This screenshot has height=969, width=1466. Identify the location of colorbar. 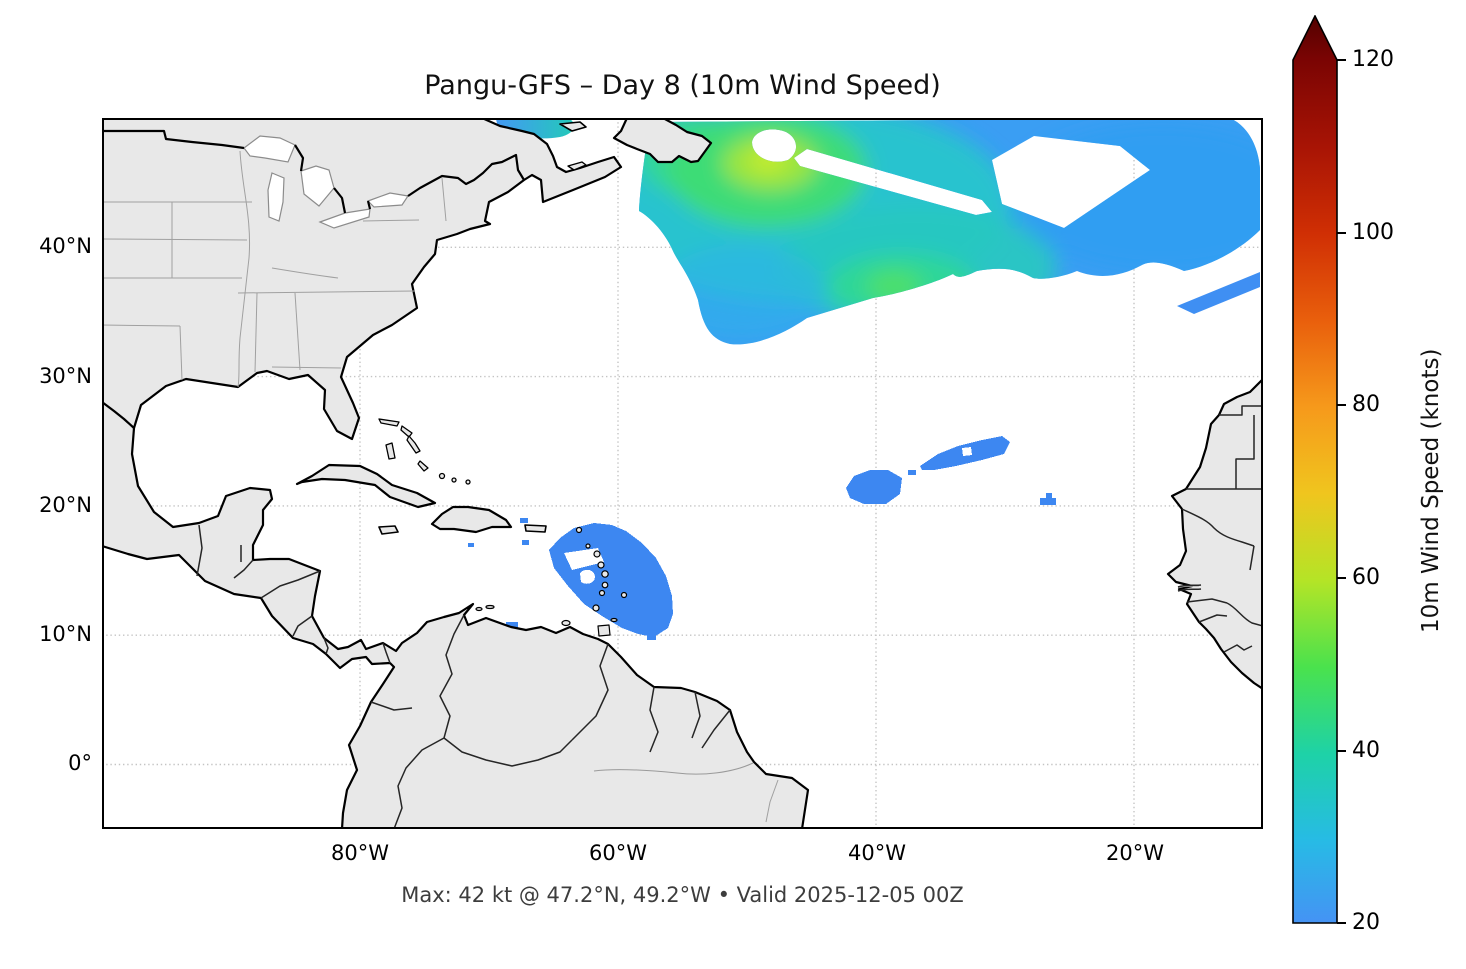
(1320, 470).